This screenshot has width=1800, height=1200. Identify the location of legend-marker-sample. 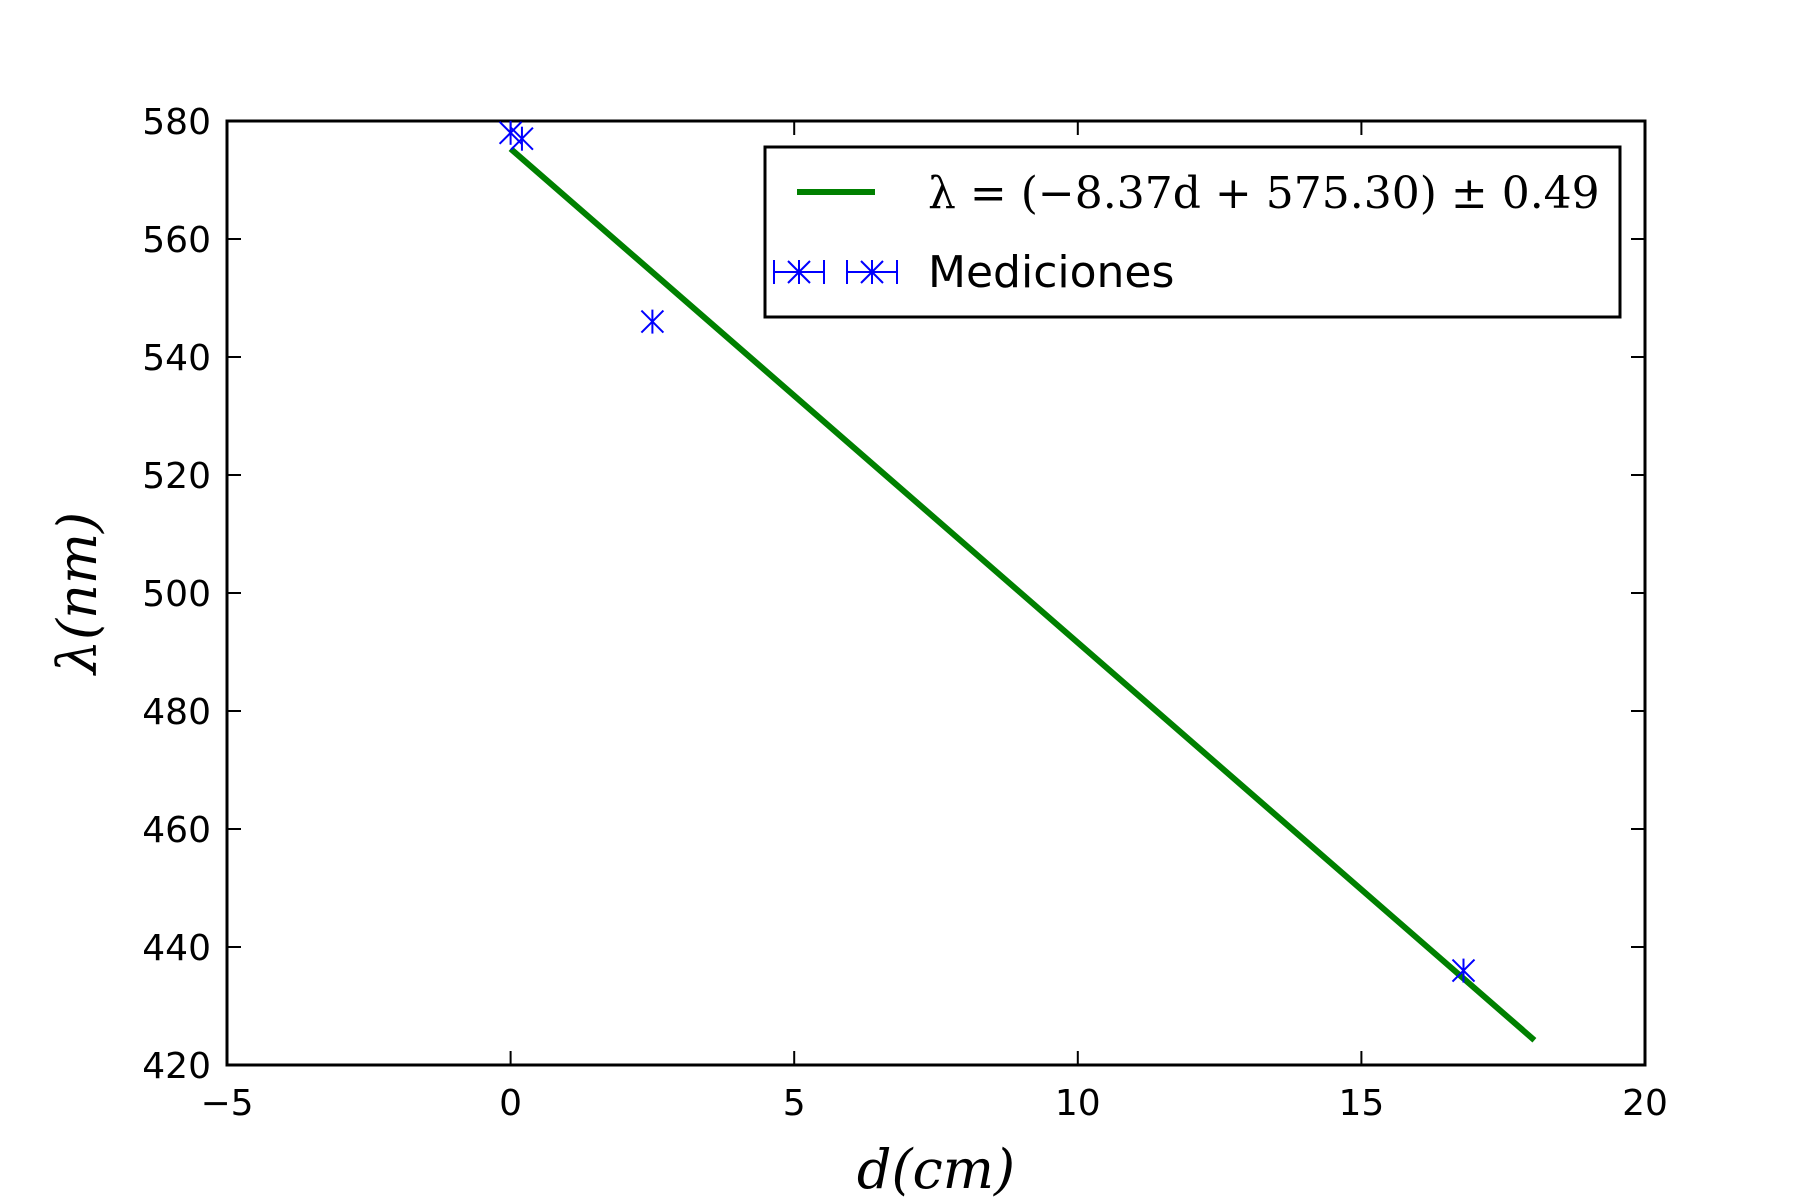
(835, 272).